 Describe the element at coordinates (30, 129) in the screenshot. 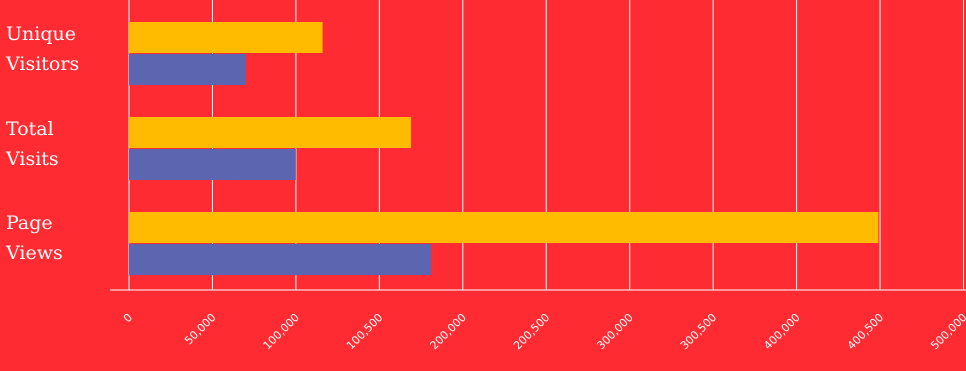

I see `category-label: Total` at that location.